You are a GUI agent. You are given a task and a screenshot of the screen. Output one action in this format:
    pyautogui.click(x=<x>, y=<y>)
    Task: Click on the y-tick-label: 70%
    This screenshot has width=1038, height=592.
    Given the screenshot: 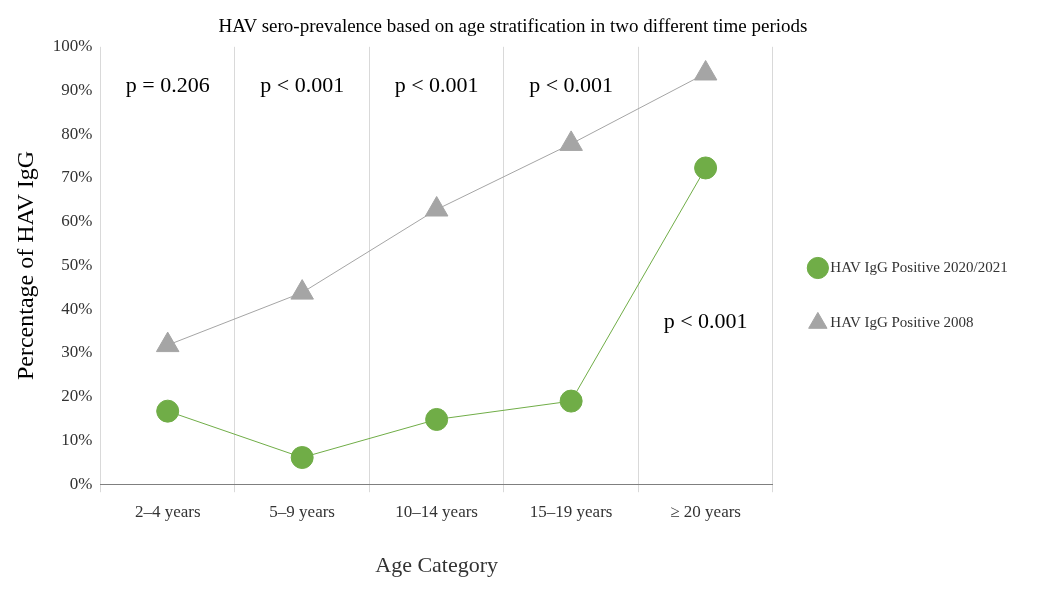 What is the action you would take?
    pyautogui.click(x=77, y=177)
    